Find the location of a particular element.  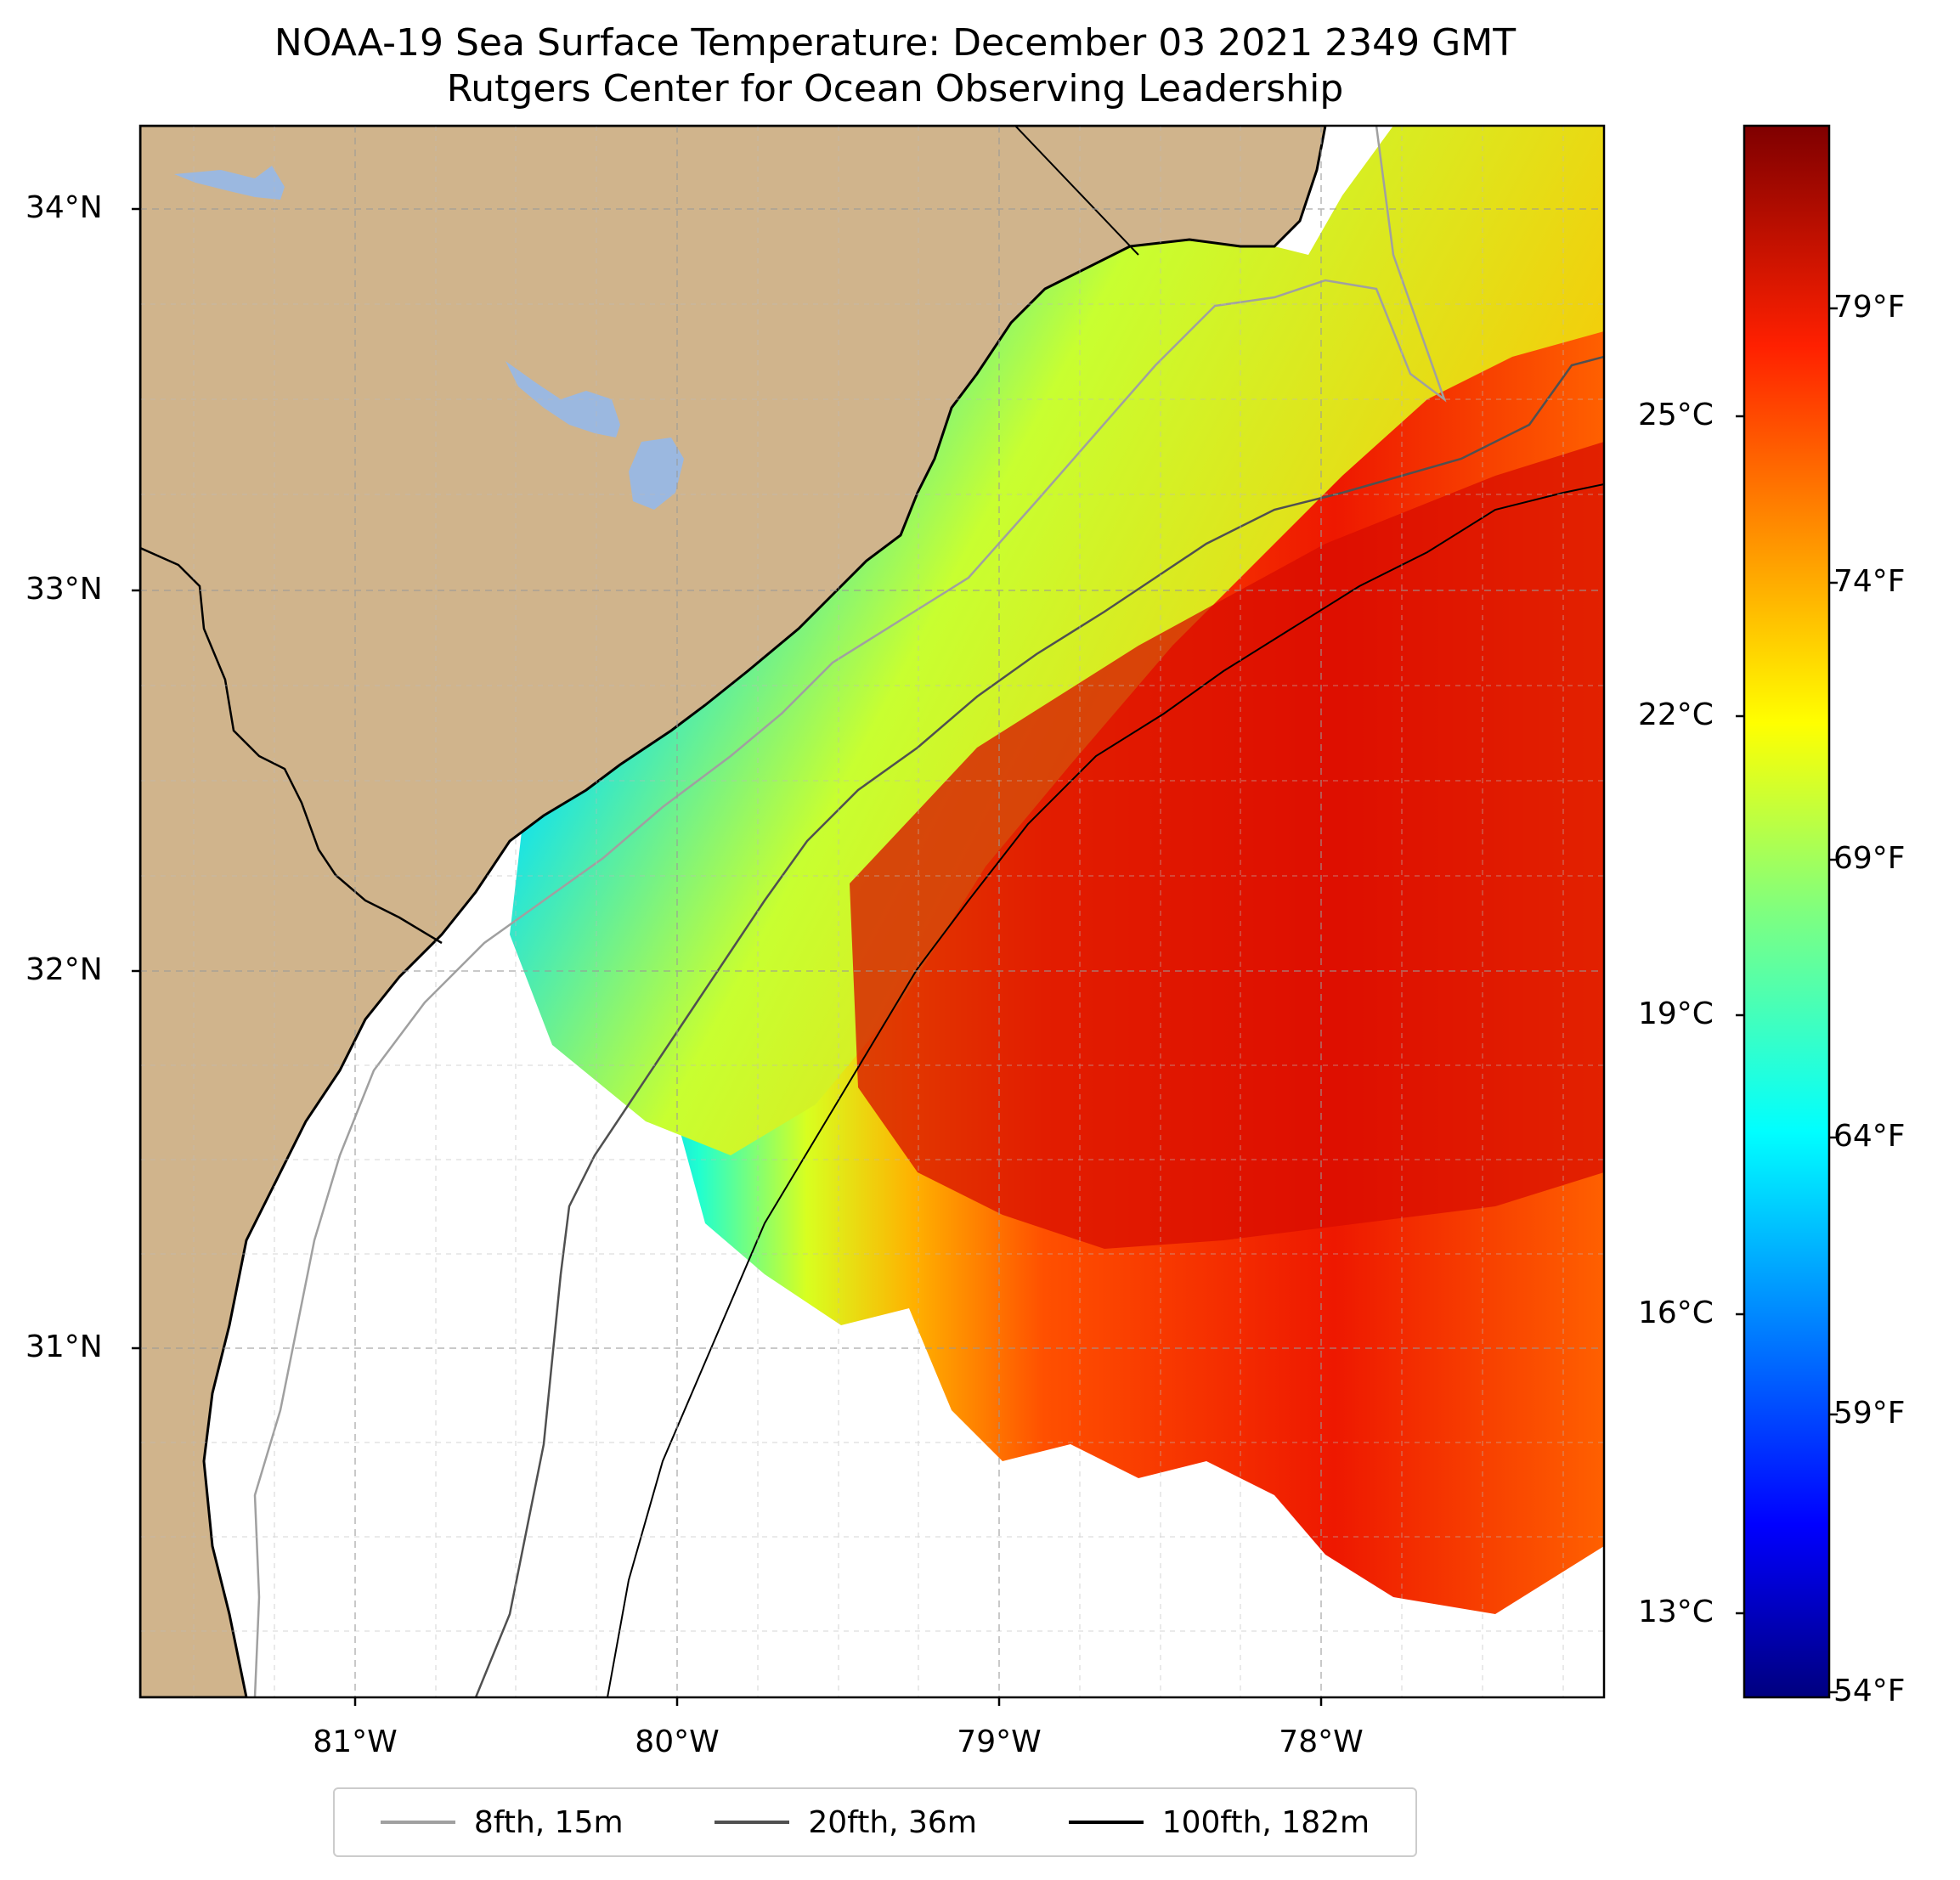

colorbar-fahrenheit-label: 64°F is located at coordinates (1870, 1137).